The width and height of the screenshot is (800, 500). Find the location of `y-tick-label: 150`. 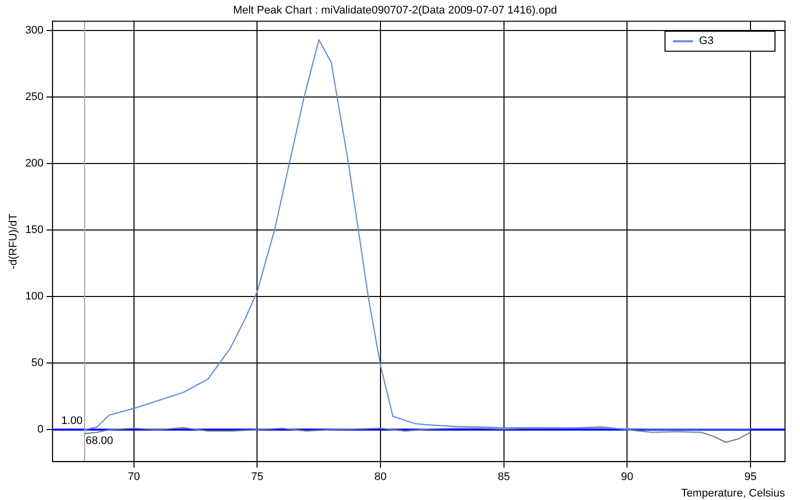

y-tick-label: 150 is located at coordinates (34, 230).